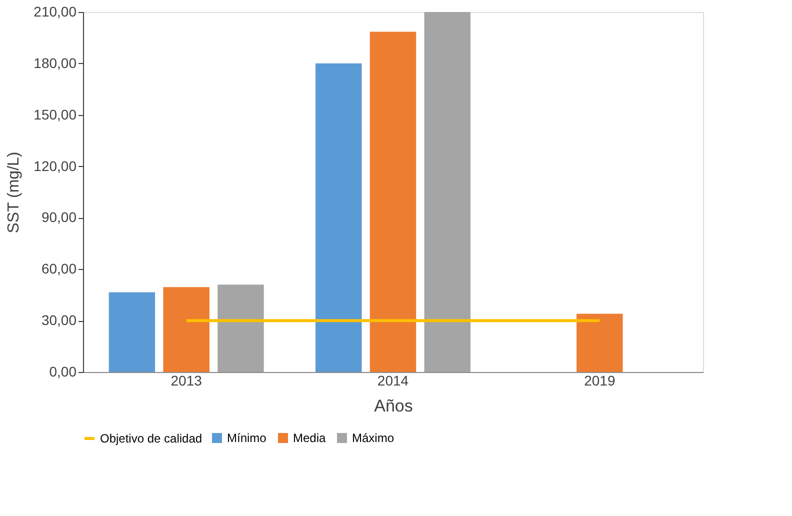 The image size is (792, 516). What do you see at coordinates (14, 193) in the screenshot?
I see `y-axis-title: SST (mg/L)` at bounding box center [14, 193].